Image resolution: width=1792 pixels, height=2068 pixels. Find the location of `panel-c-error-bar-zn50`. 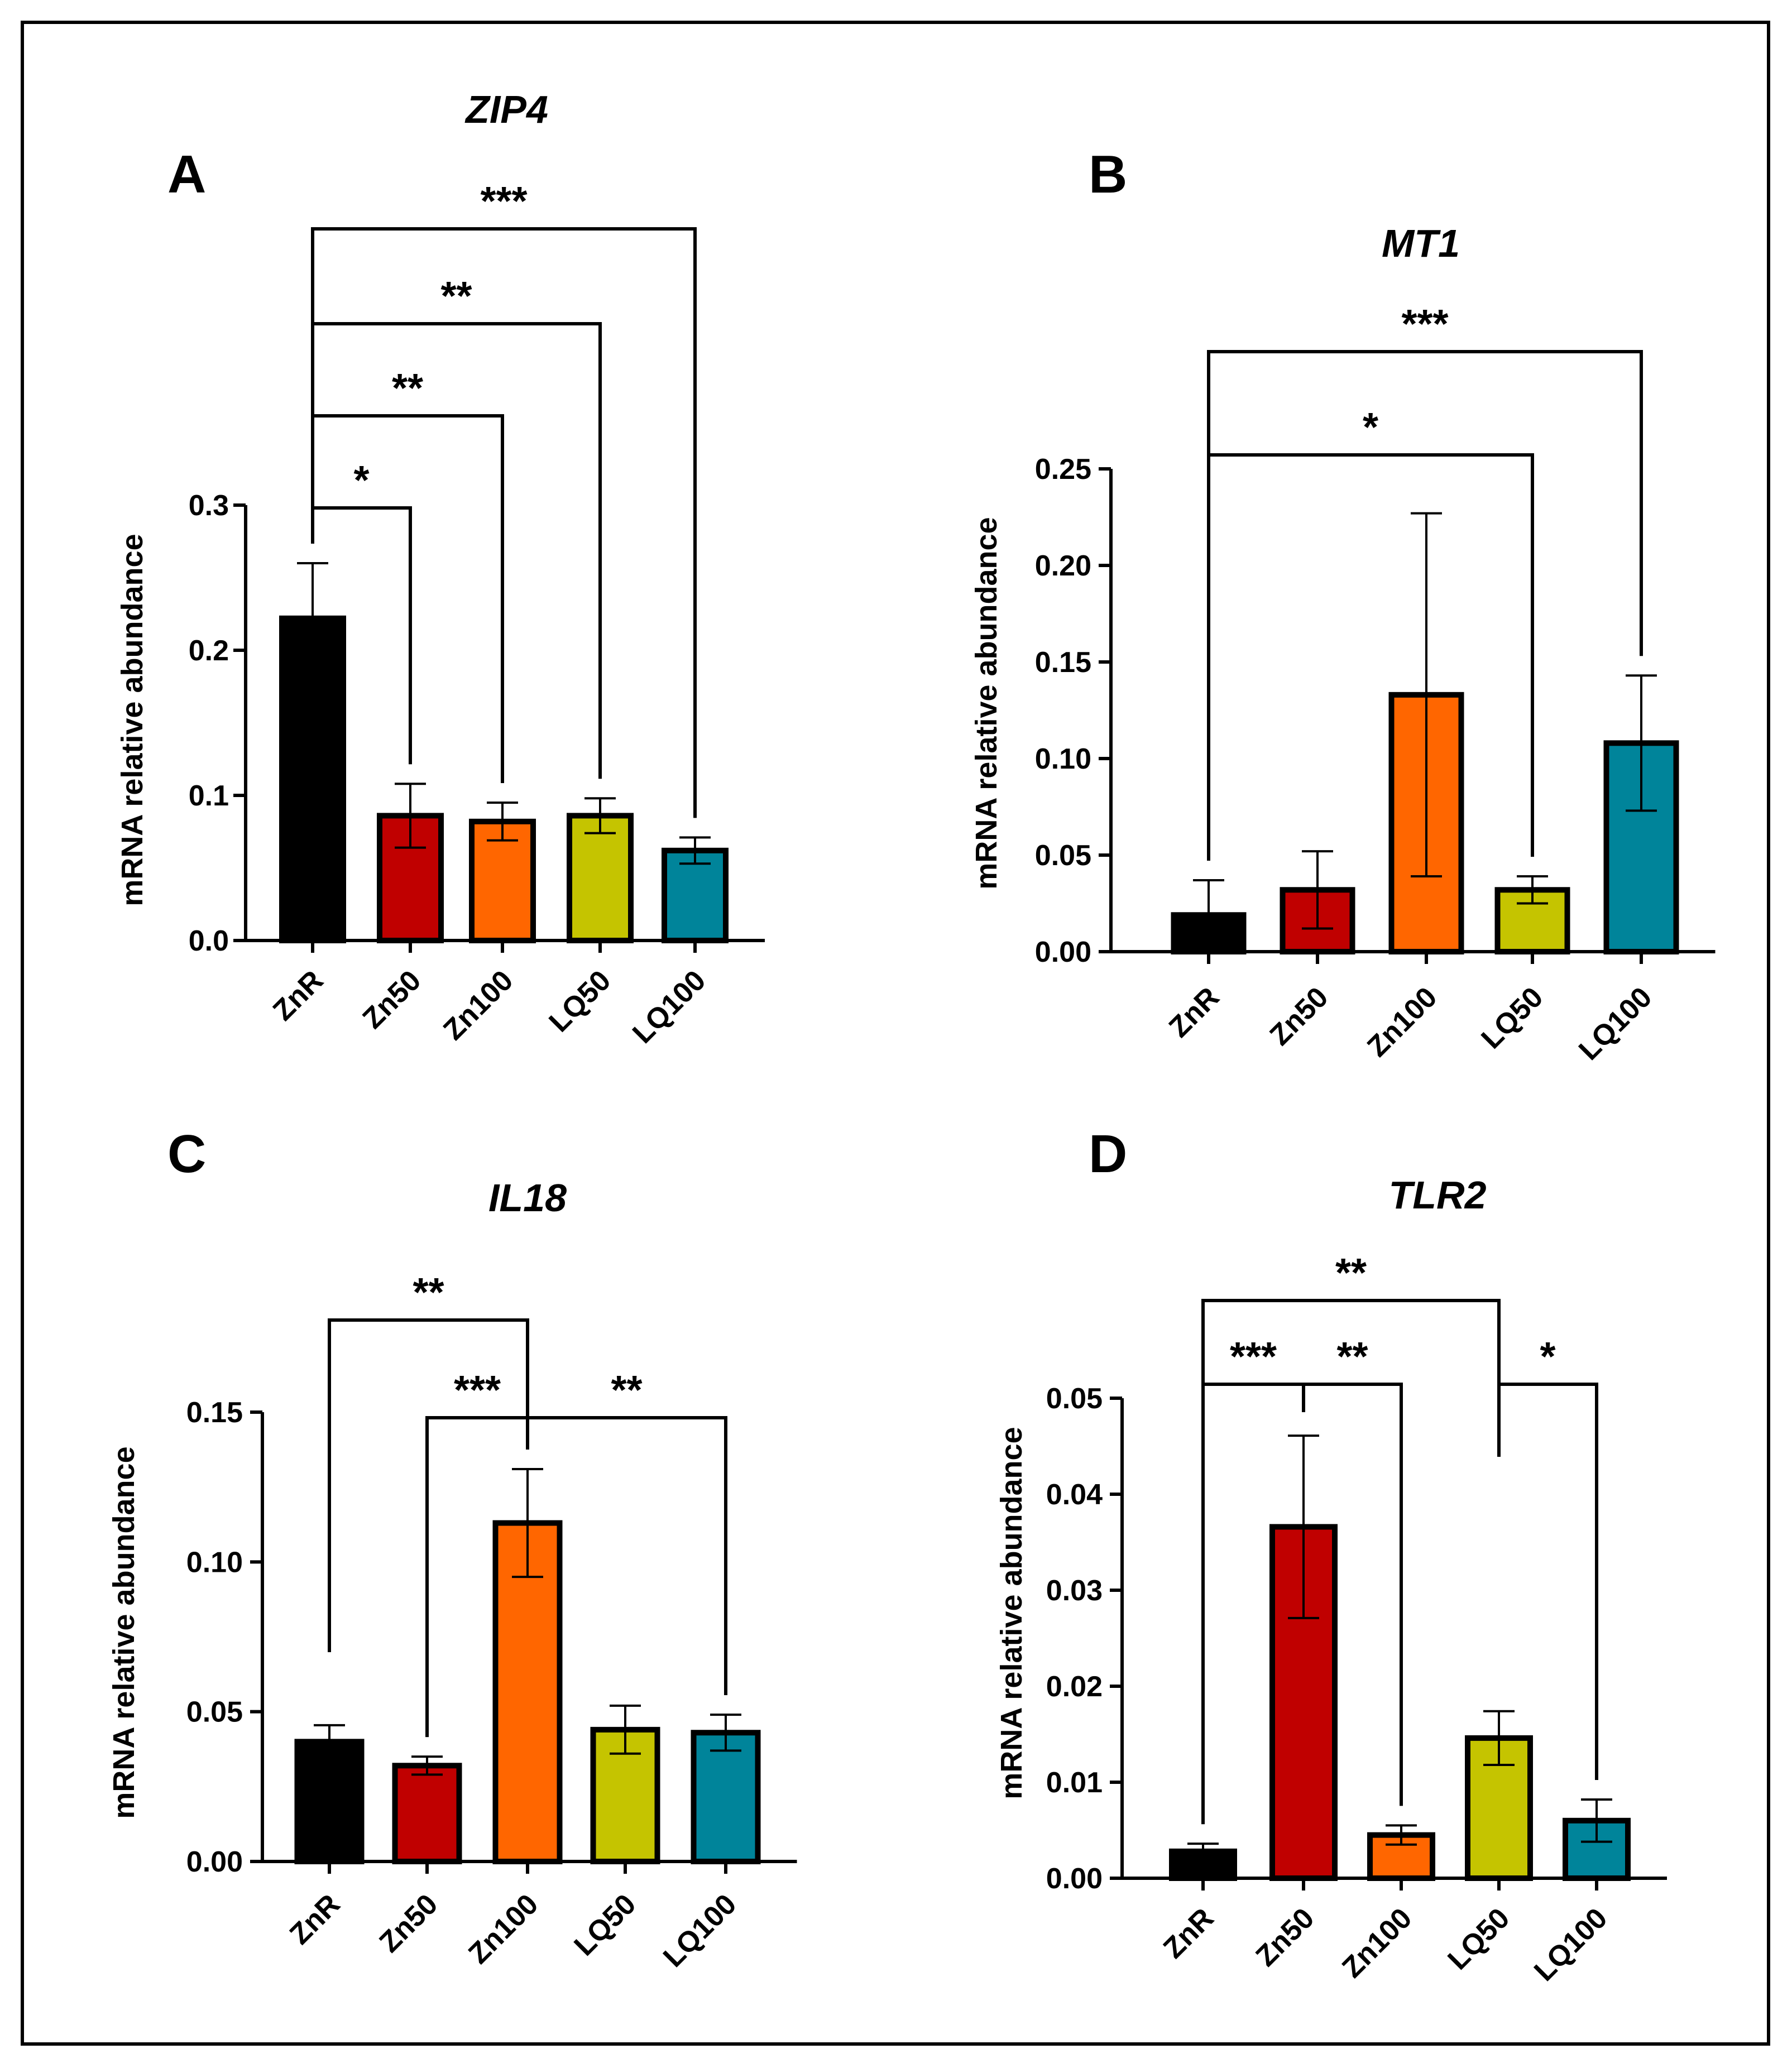

panel-c-error-bar-zn50 is located at coordinates (427, 1766).